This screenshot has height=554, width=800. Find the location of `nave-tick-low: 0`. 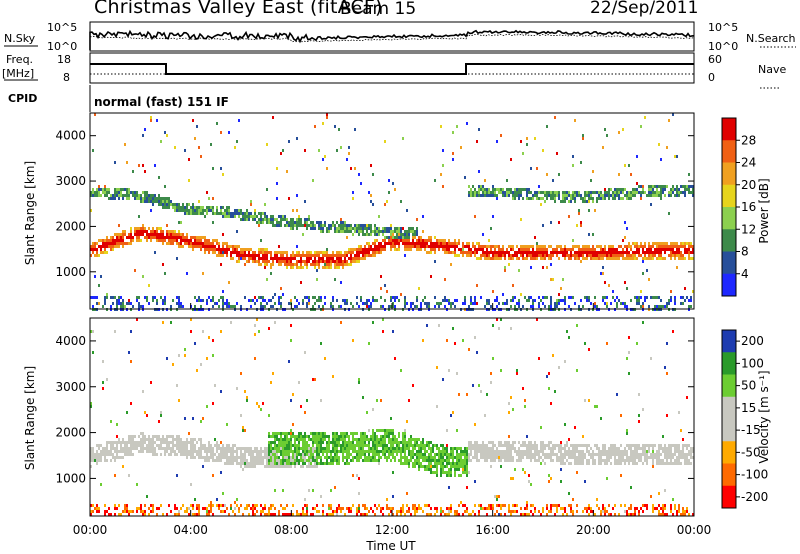

nave-tick-low: 0 is located at coordinates (711, 77).